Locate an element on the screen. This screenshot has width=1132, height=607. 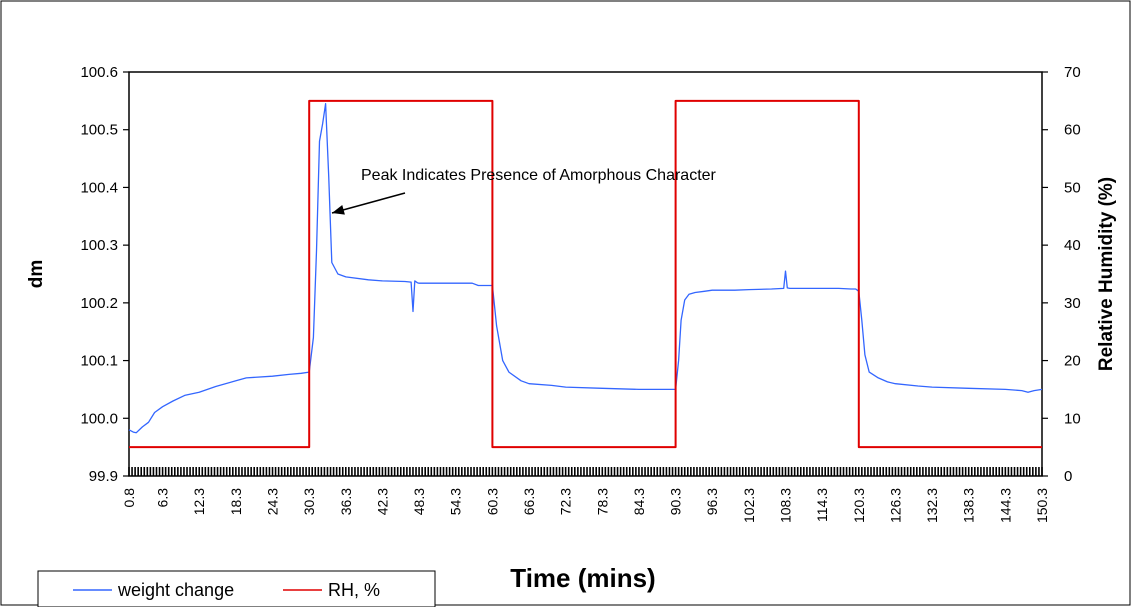
x-tick-label: 72.3 is located at coordinates (566, 501).